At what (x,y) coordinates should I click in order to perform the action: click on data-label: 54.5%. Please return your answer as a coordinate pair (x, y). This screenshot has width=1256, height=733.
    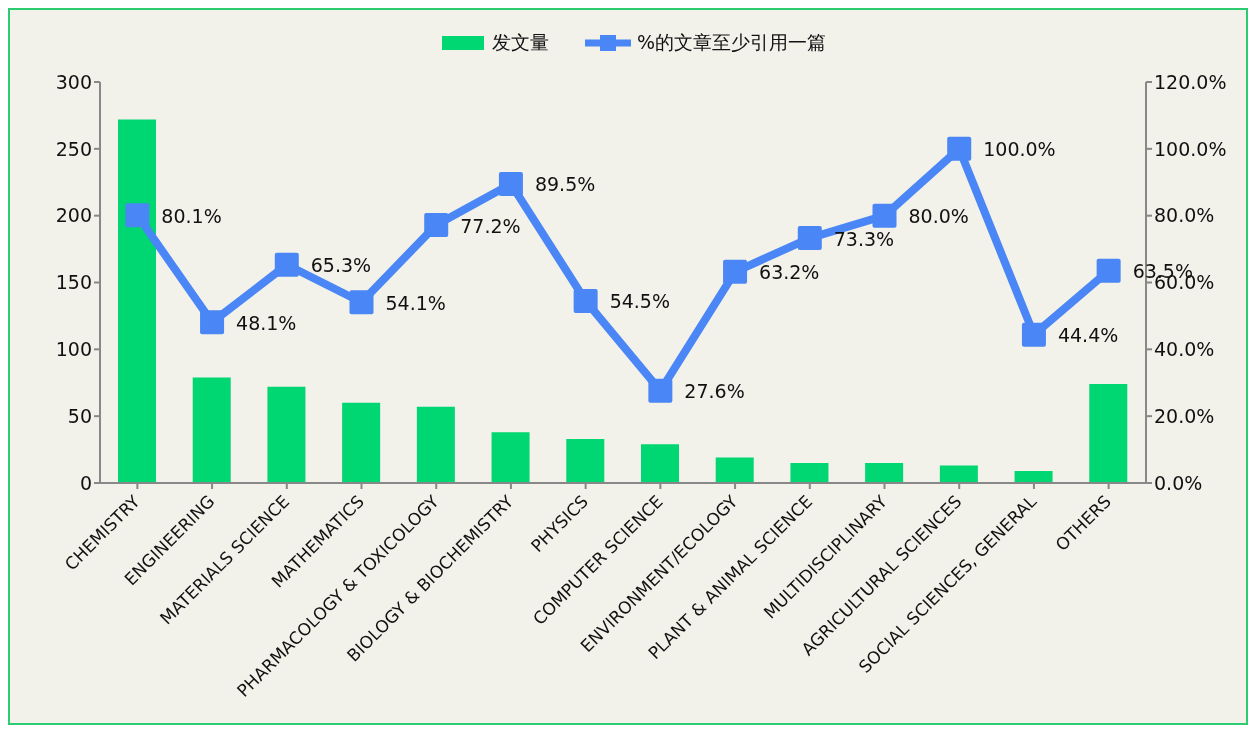
    Looking at the image, I should click on (639, 301).